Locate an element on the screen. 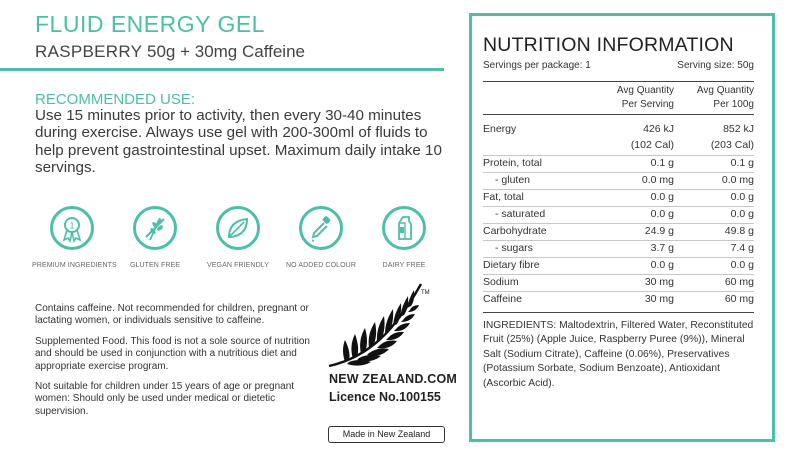 The width and height of the screenshot is (789, 450). servings-per-package: Servings per package: 1 is located at coordinates (537, 65).